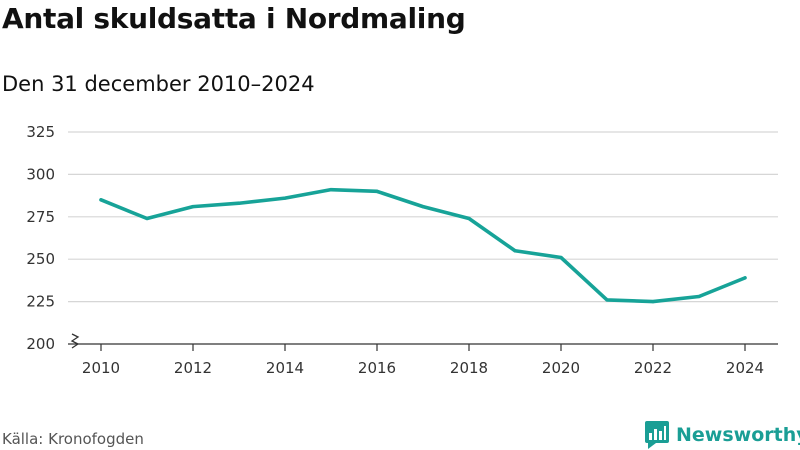  I want to click on x-tick-label: 2016, so click(377, 368).